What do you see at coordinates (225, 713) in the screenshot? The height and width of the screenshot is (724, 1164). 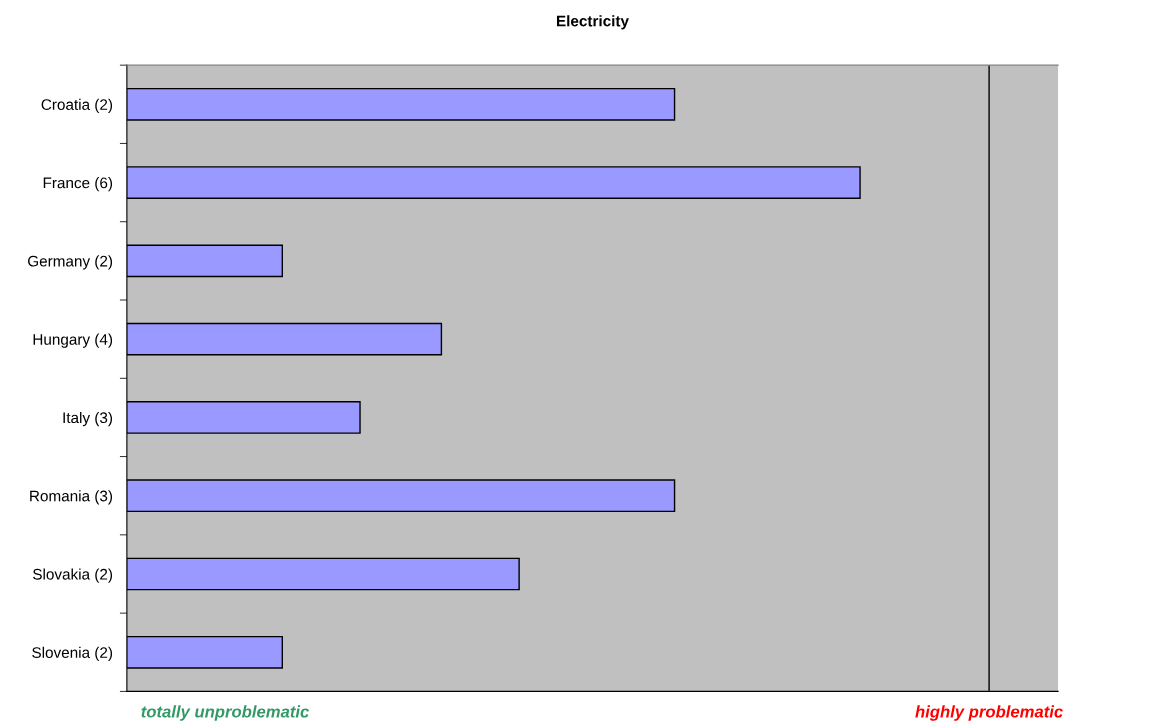 I see `text: totally unproblematic` at bounding box center [225, 713].